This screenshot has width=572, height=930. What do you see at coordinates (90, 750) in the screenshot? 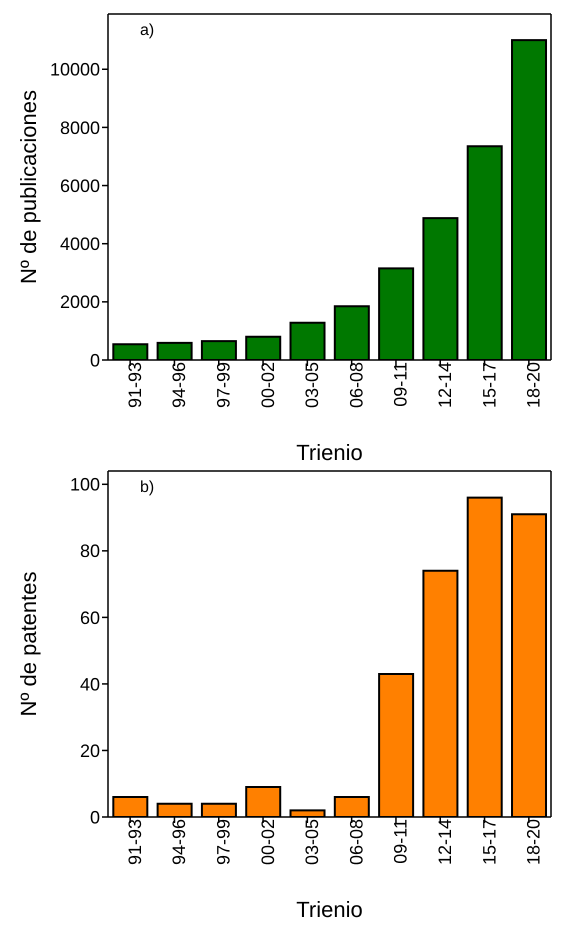
I see `y-tick-label: 20` at bounding box center [90, 750].